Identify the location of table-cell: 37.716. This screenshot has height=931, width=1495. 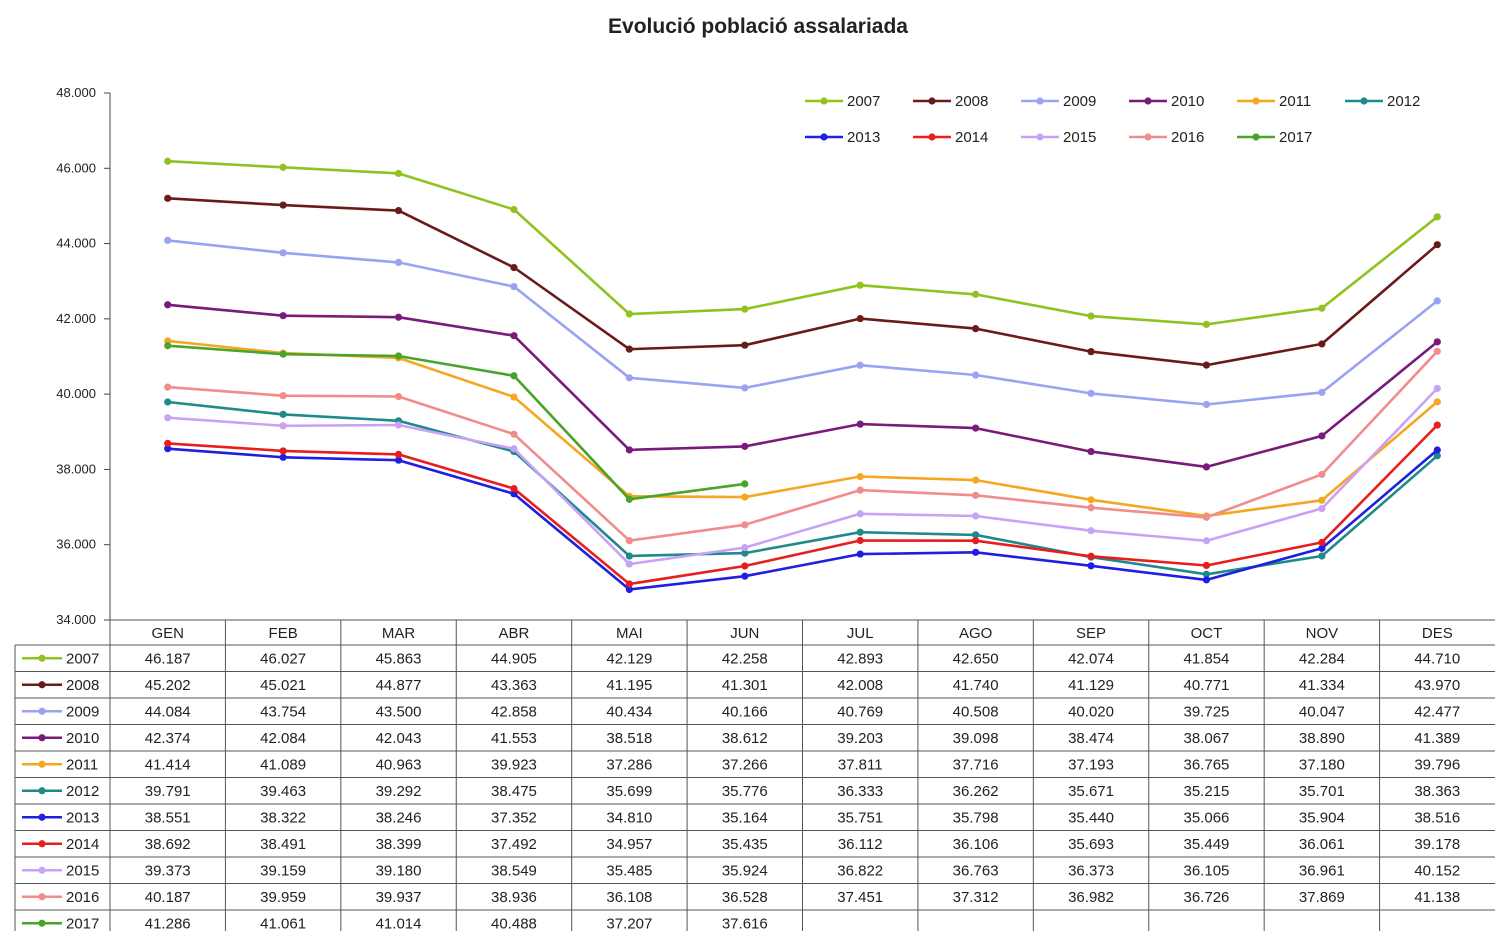
(976, 764).